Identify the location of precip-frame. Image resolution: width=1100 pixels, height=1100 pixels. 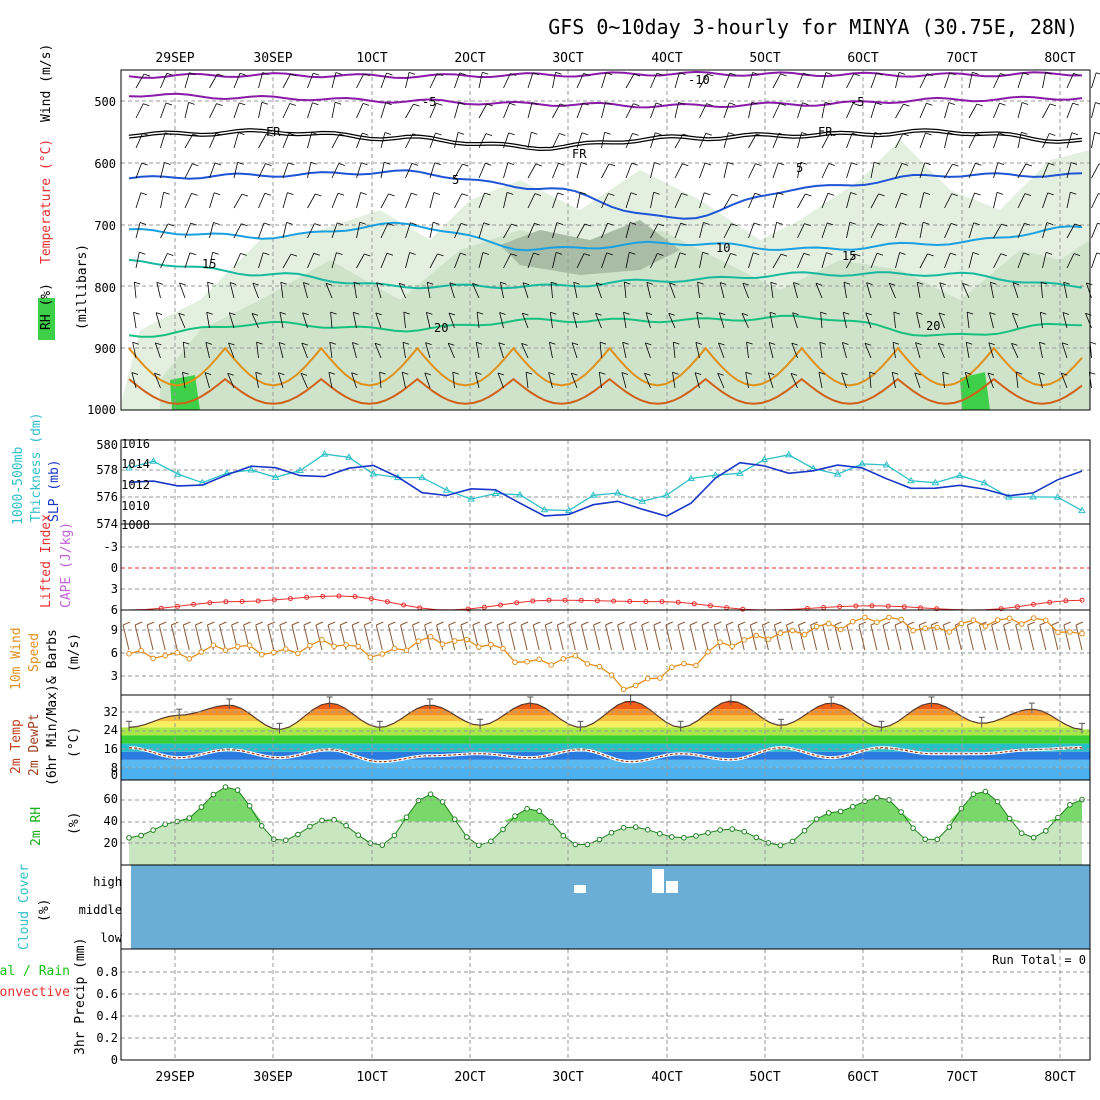
(605, 1004).